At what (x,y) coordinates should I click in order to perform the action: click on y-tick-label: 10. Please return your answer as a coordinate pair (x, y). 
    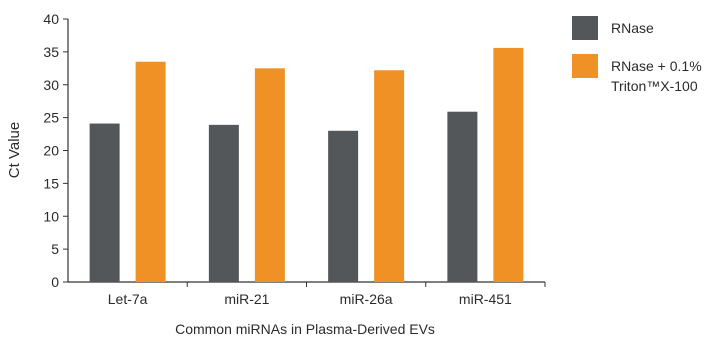
    Looking at the image, I should click on (51, 216).